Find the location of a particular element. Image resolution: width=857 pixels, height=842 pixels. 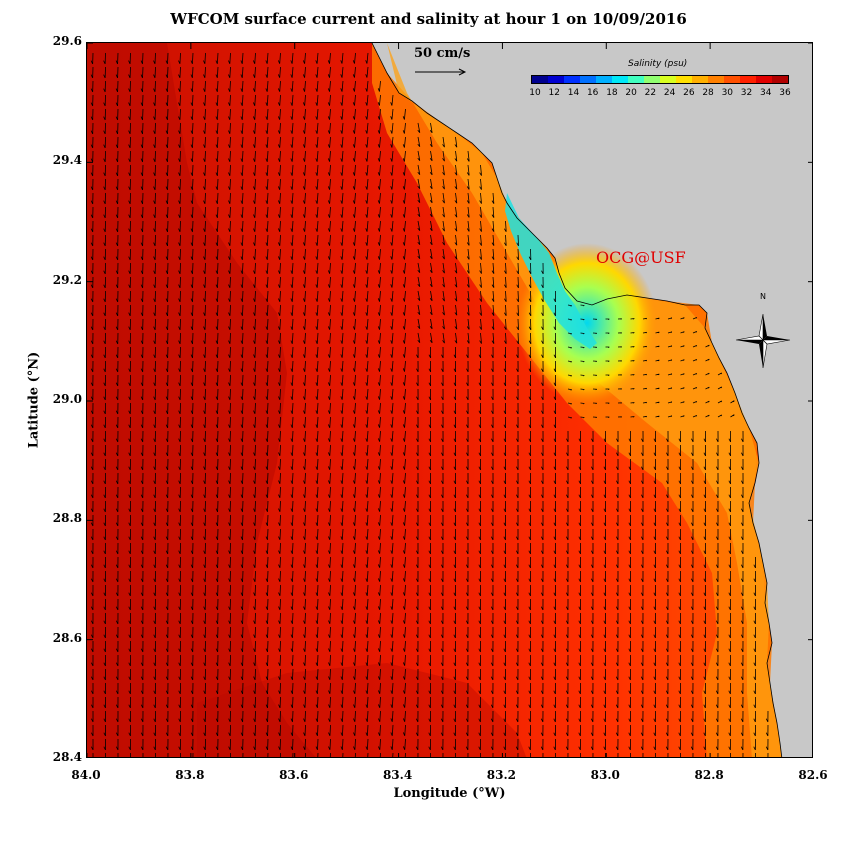

colorbar-tick: 10 is located at coordinates (535, 93).